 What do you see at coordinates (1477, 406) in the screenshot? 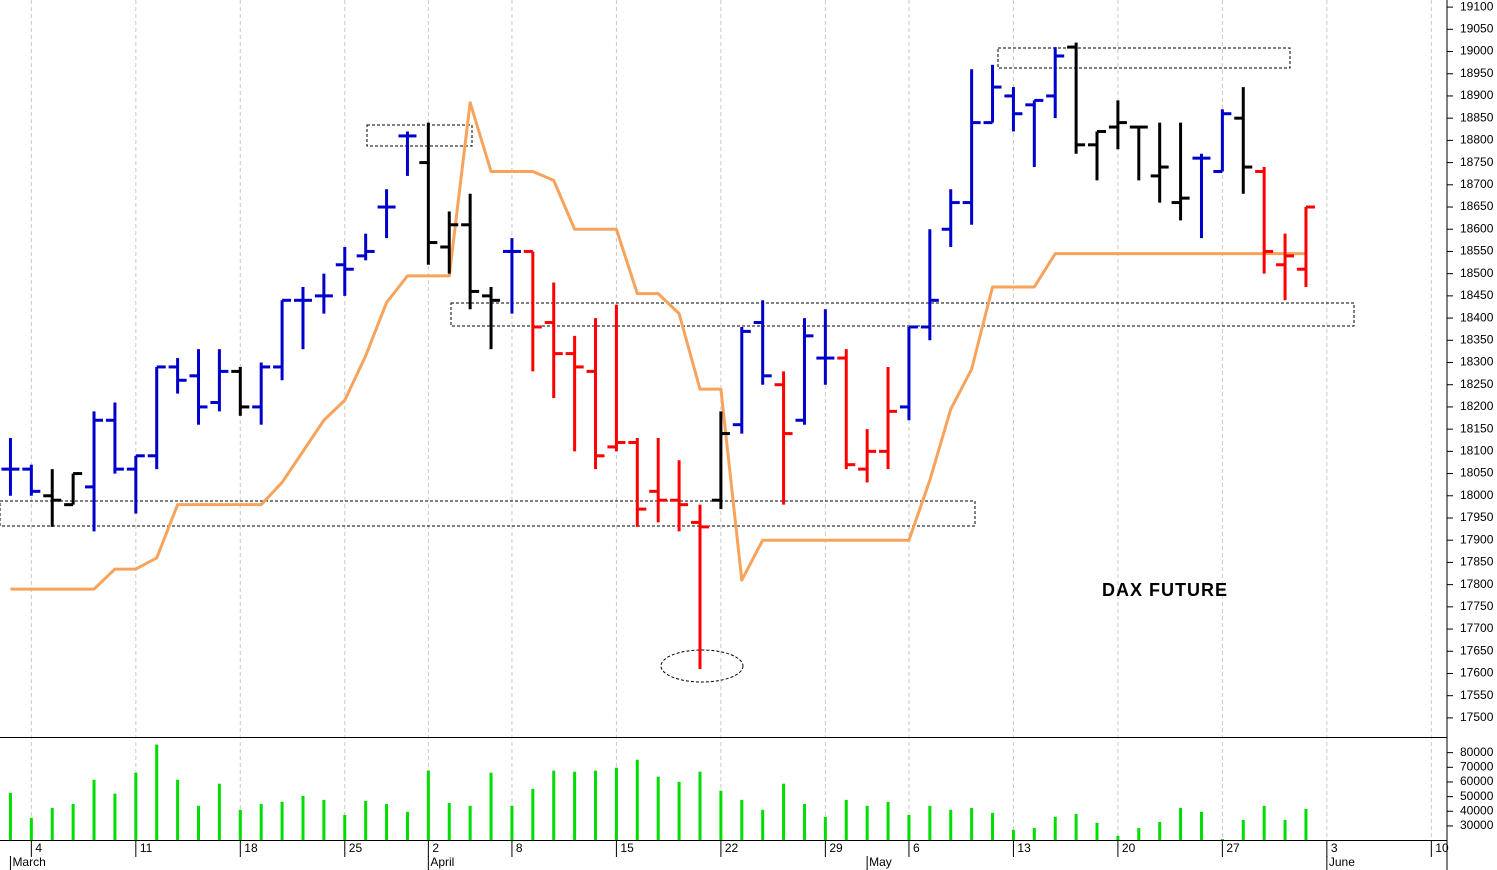
I see `y-tick-label: 18200` at bounding box center [1477, 406].